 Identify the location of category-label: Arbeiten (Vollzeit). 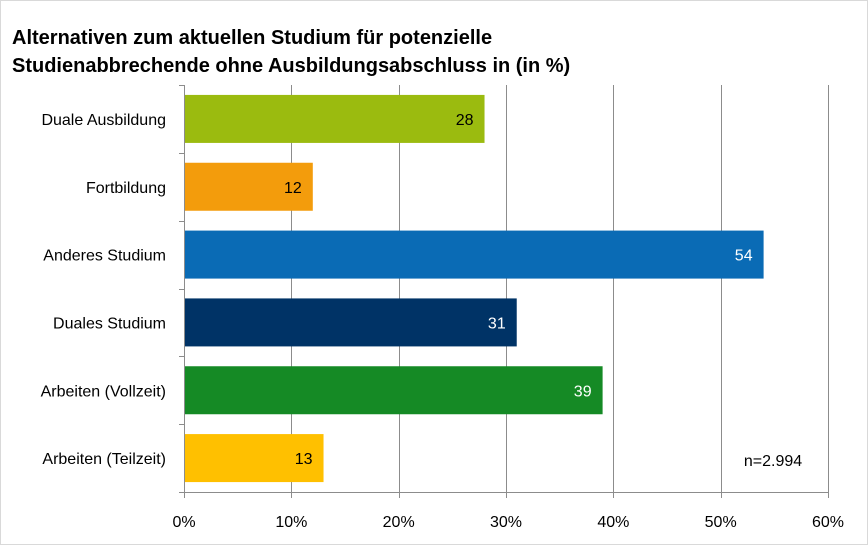
(103, 391).